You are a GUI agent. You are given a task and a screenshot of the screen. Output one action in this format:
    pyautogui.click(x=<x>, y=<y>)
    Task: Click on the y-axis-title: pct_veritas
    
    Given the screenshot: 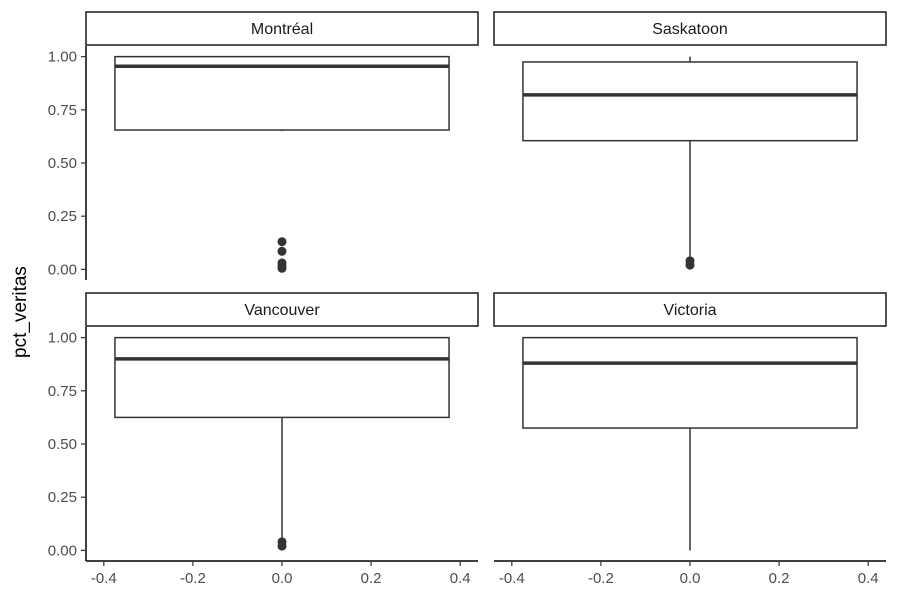 What is the action you would take?
    pyautogui.click(x=20, y=312)
    